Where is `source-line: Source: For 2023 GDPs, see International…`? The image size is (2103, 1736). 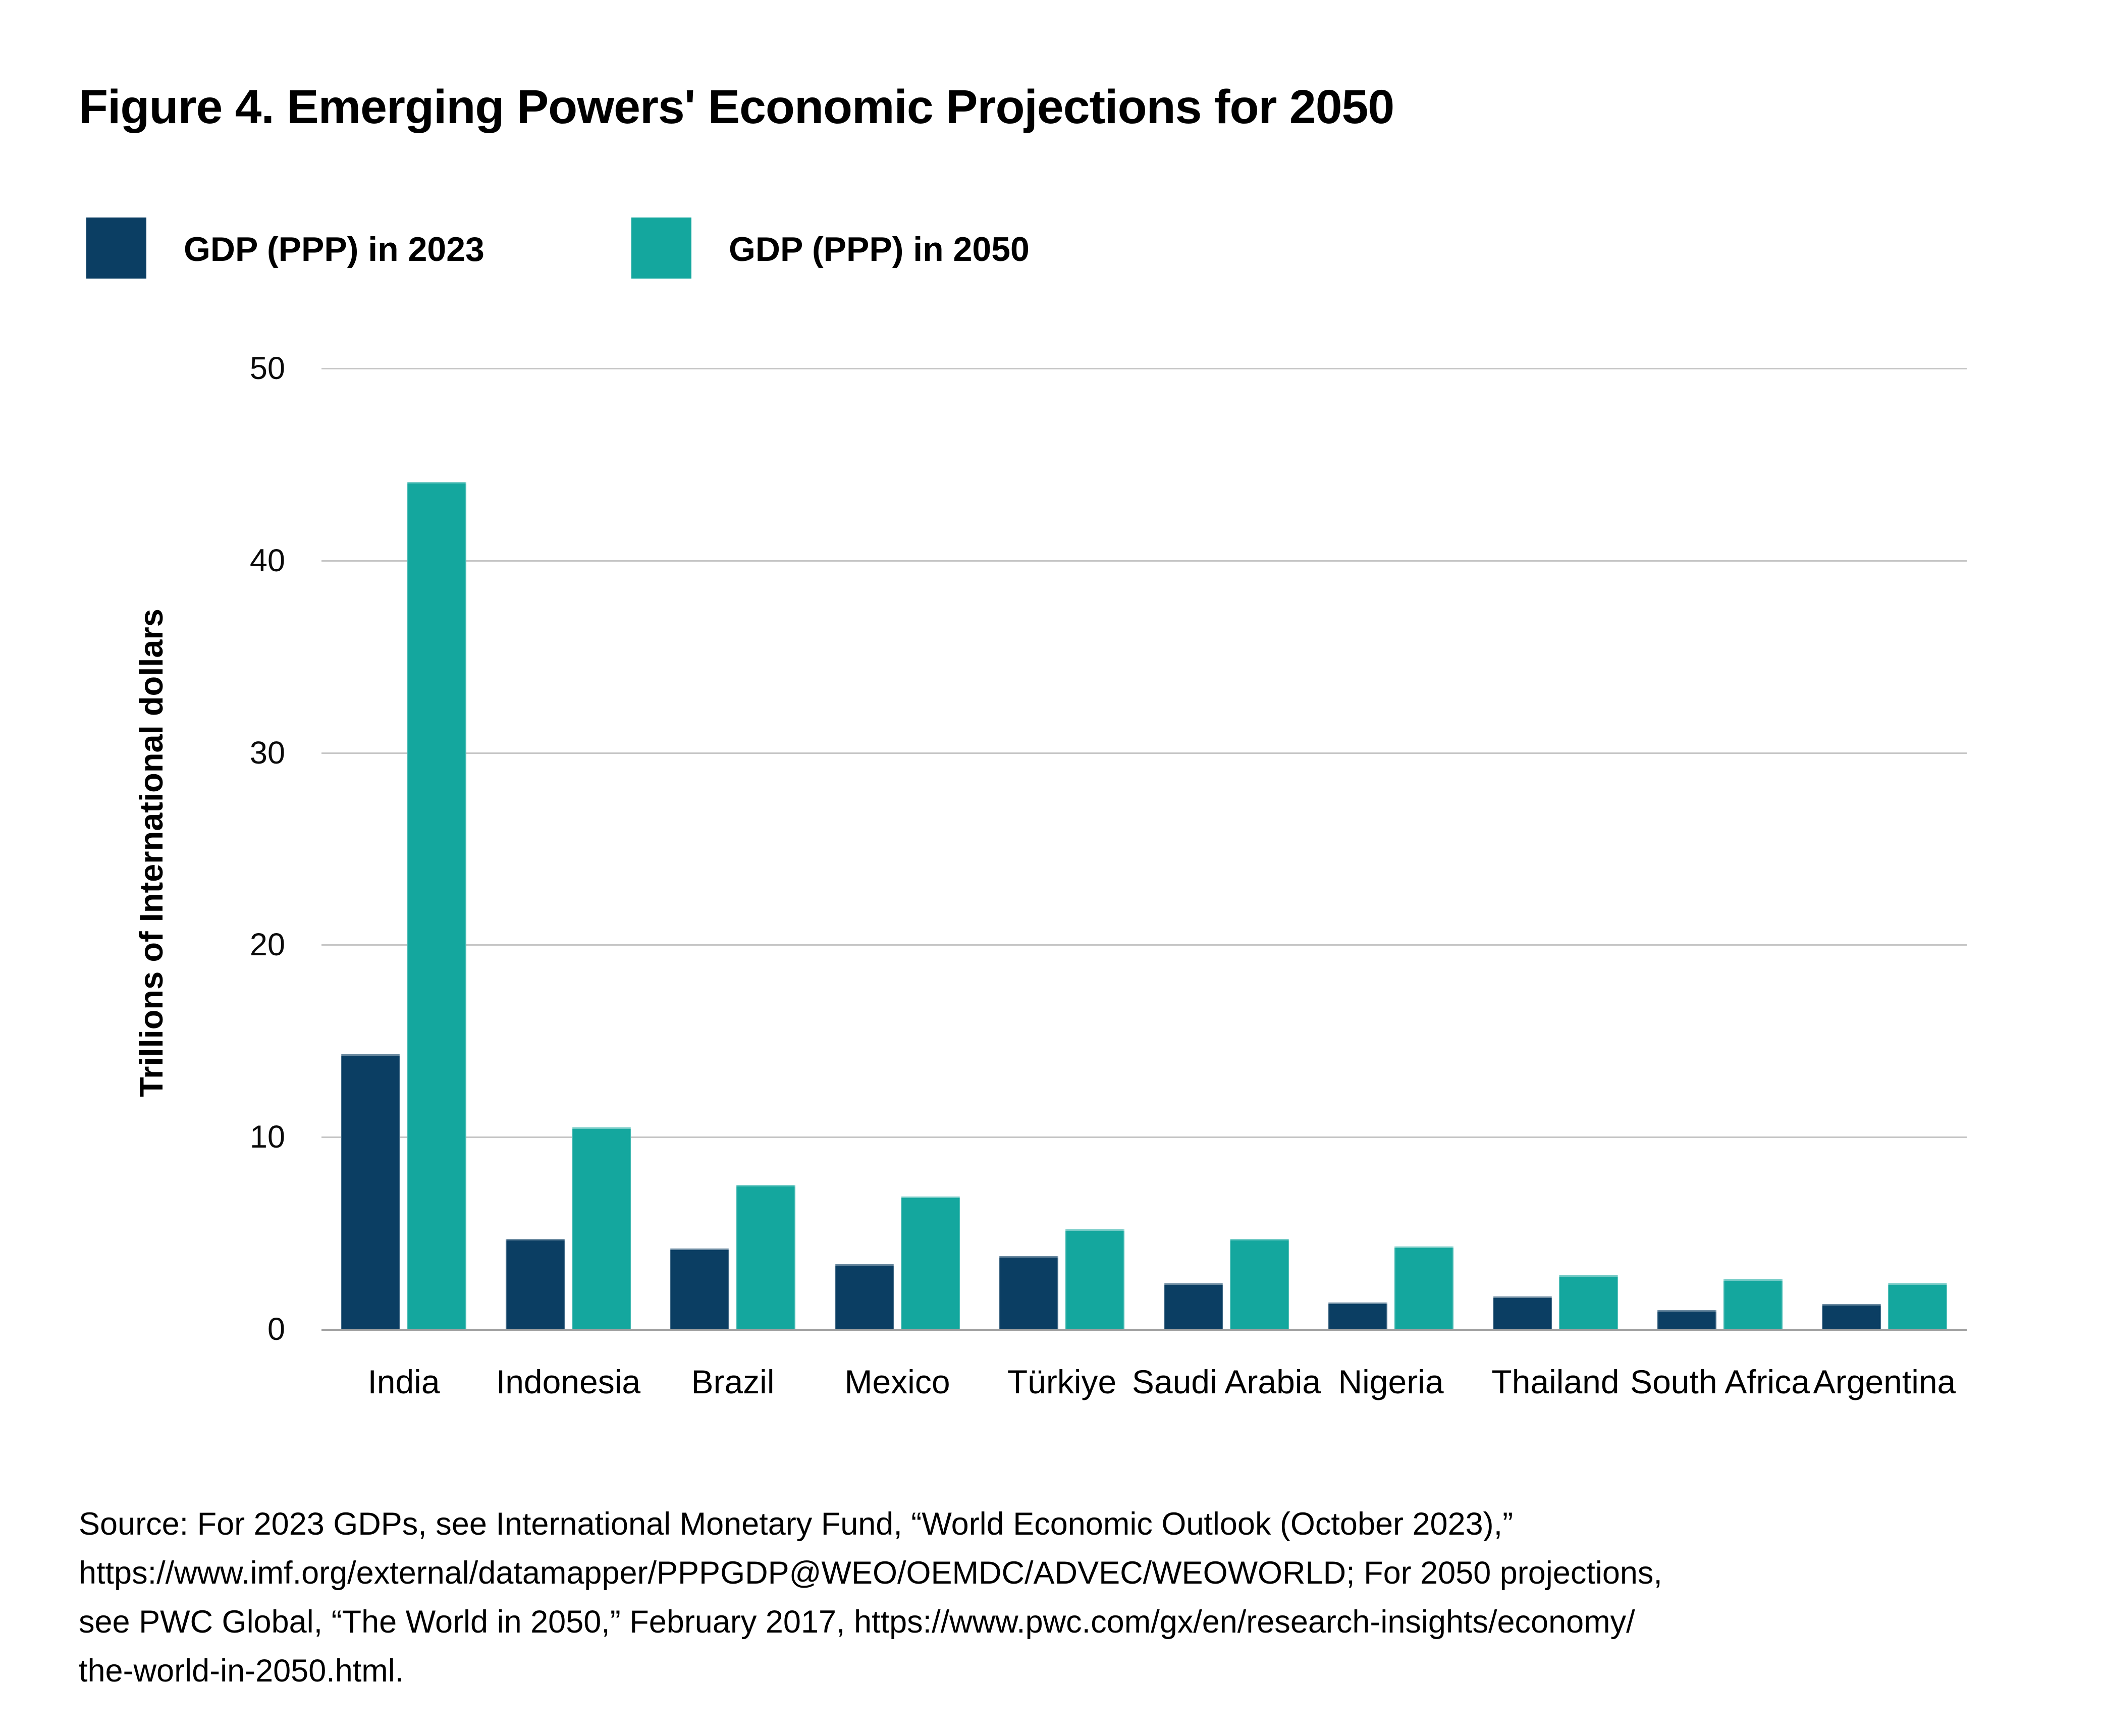 source-line: Source: For 2023 GDPs, see International… is located at coordinates (796, 1524).